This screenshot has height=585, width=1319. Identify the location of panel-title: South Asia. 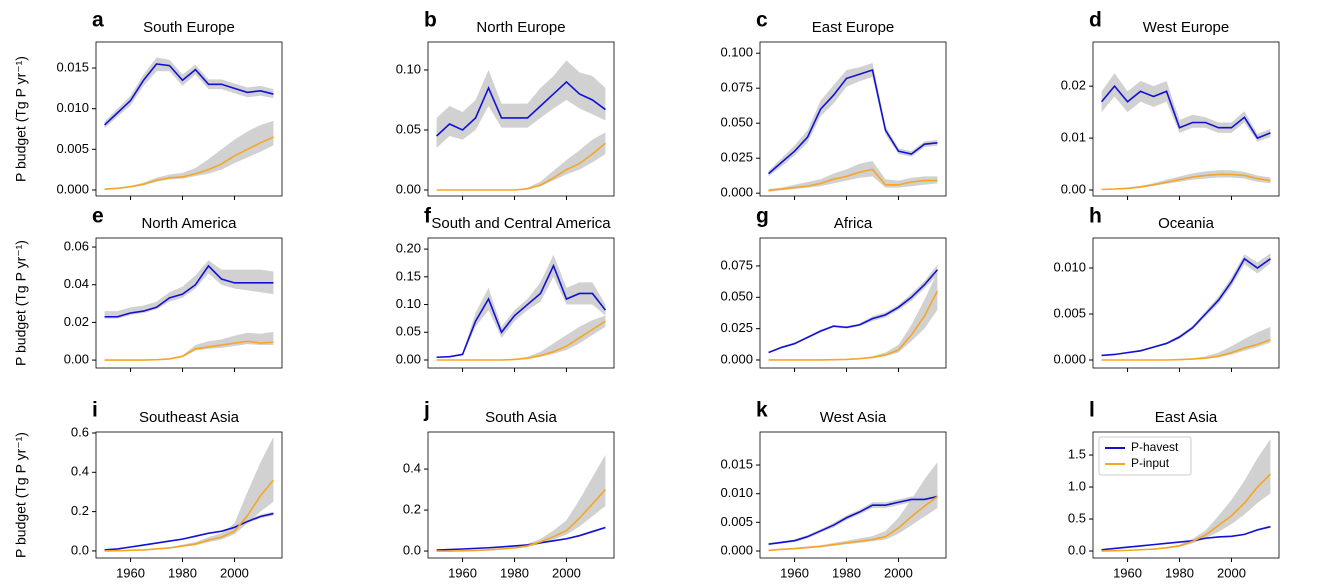
(521, 417).